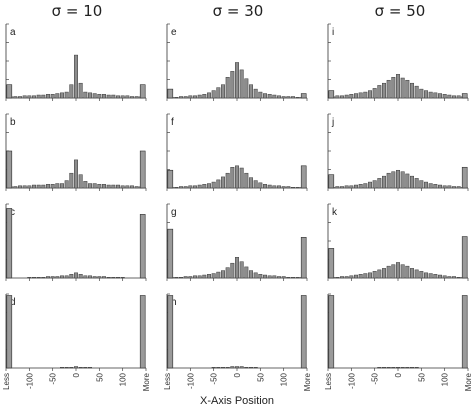  I want to click on bar-g--70, so click(204, 276).